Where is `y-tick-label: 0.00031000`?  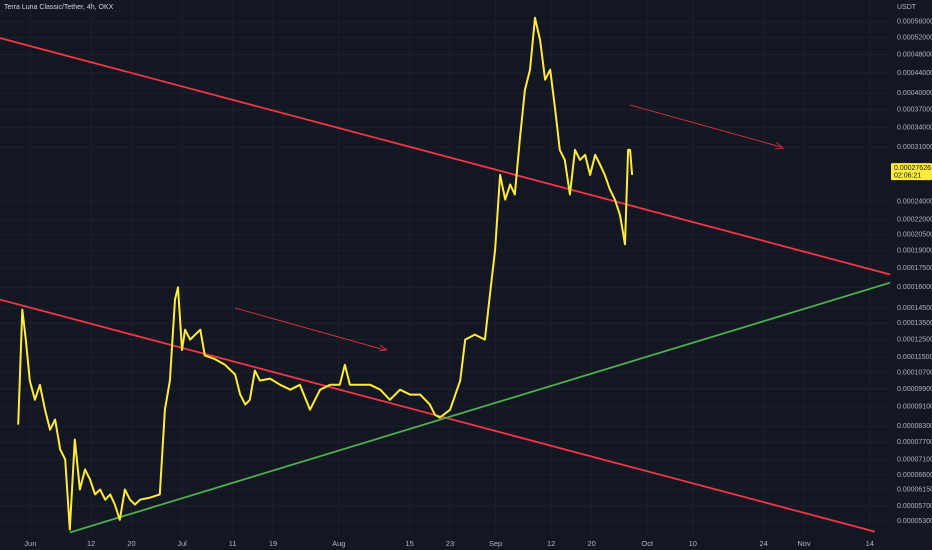 y-tick-label: 0.00031000 is located at coordinates (914, 147).